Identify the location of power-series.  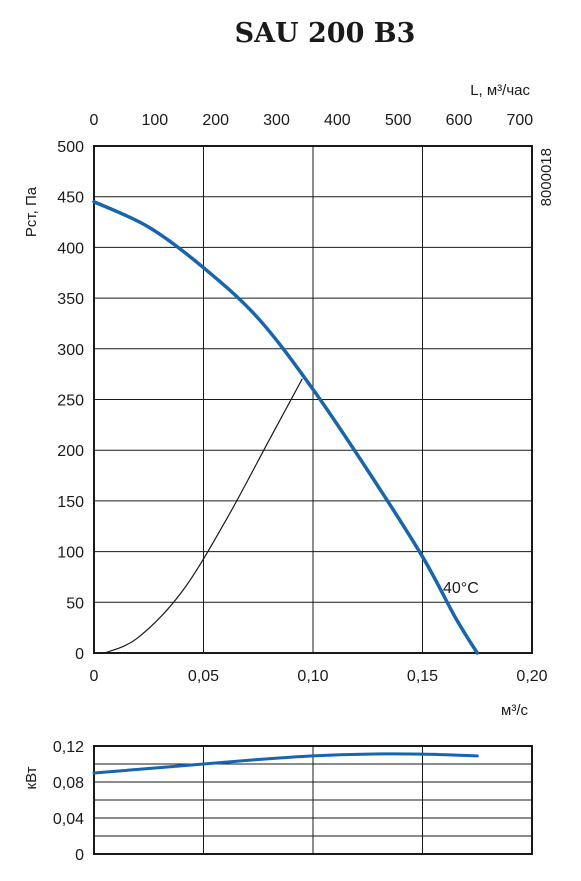
(285, 763).